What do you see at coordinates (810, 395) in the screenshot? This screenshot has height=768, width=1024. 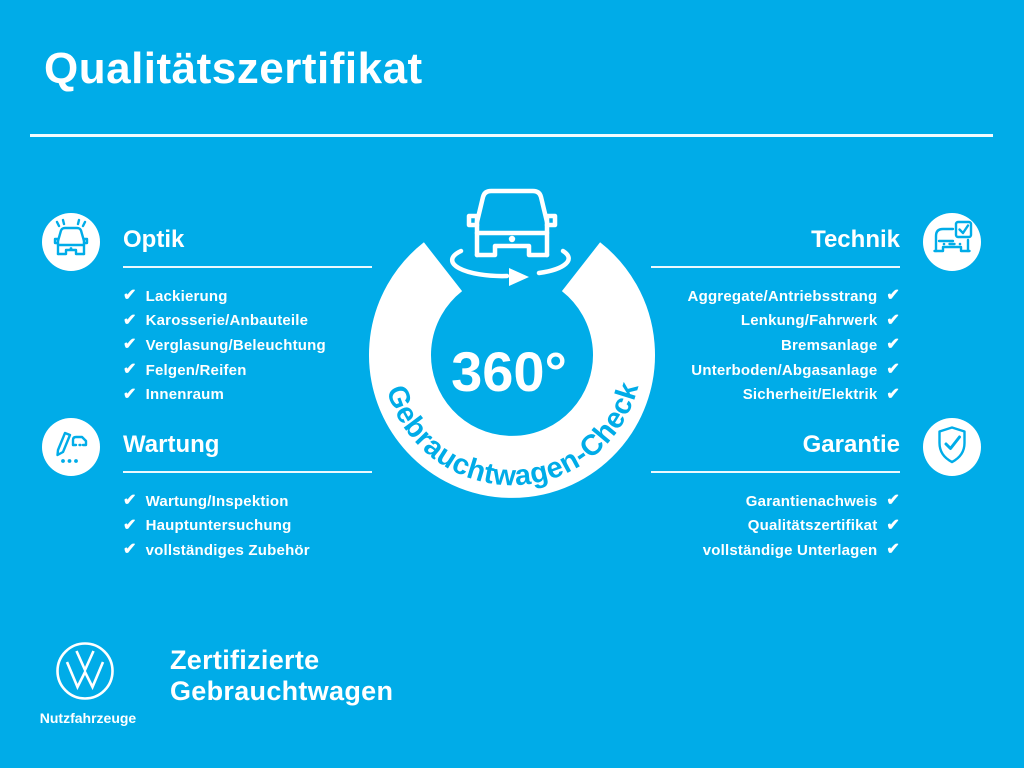 I see `item-label: Sicherheit/Elektrik` at bounding box center [810, 395].